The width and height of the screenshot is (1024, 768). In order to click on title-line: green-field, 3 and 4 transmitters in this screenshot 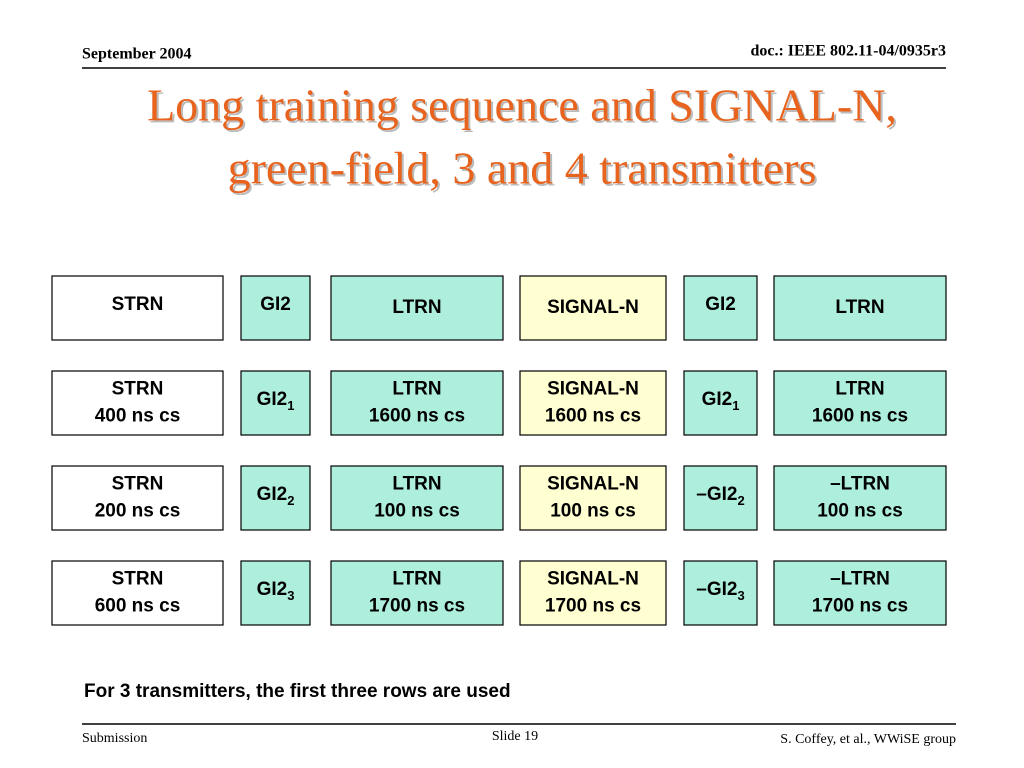, I will do `click(522, 168)`.